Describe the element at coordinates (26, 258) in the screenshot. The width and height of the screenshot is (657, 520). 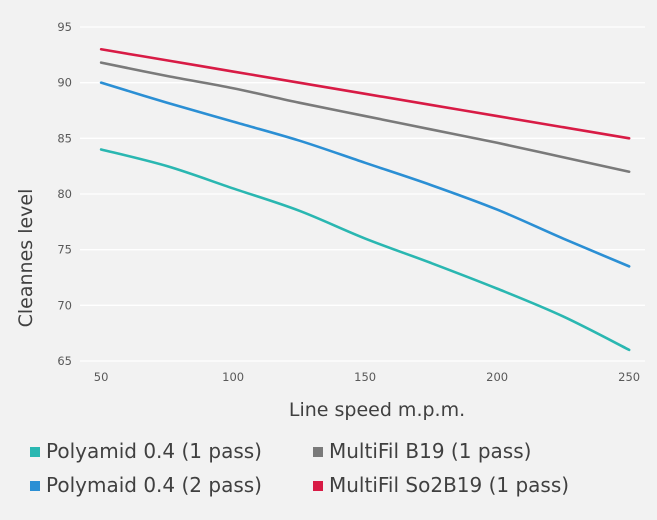
I see `y-axis-label: Cleannes level` at that location.